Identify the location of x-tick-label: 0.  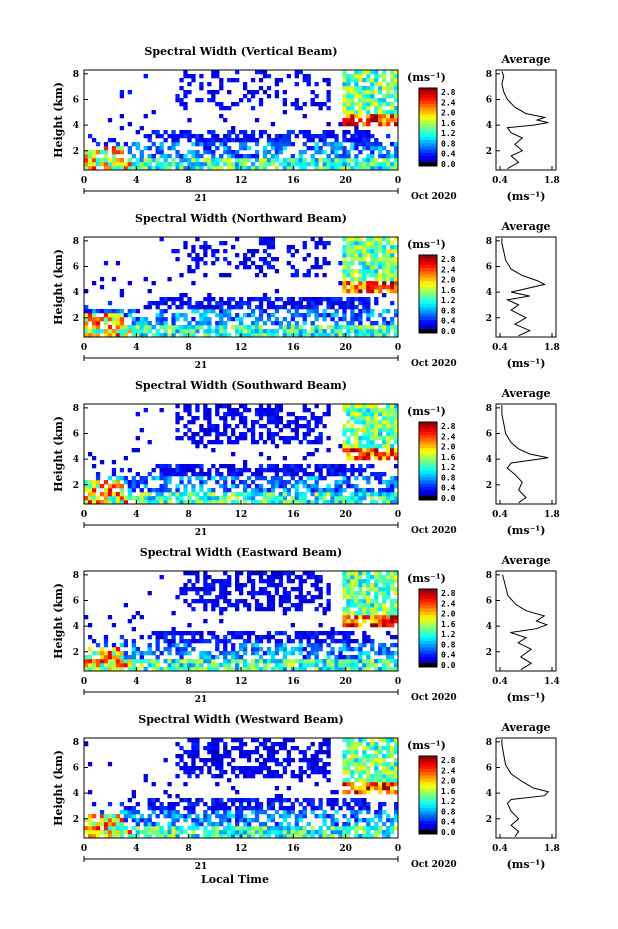
(84, 181).